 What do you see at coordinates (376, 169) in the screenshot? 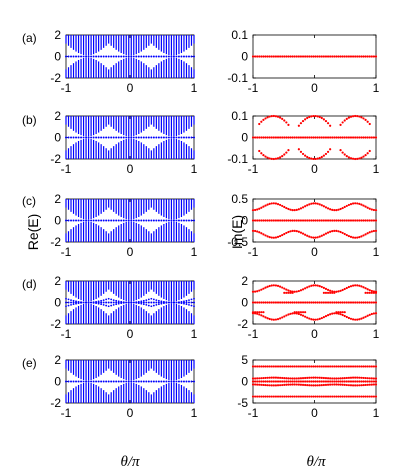
I see `right-panel-1-xtick-label: 1` at bounding box center [376, 169].